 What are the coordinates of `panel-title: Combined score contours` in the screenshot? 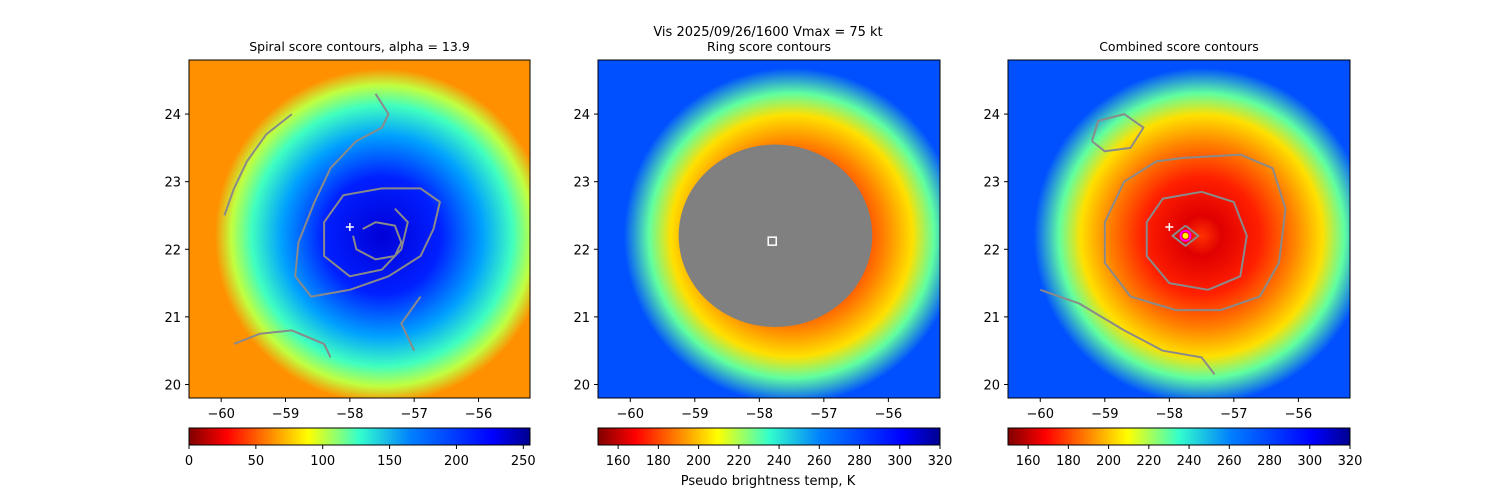 It's located at (1179, 46).